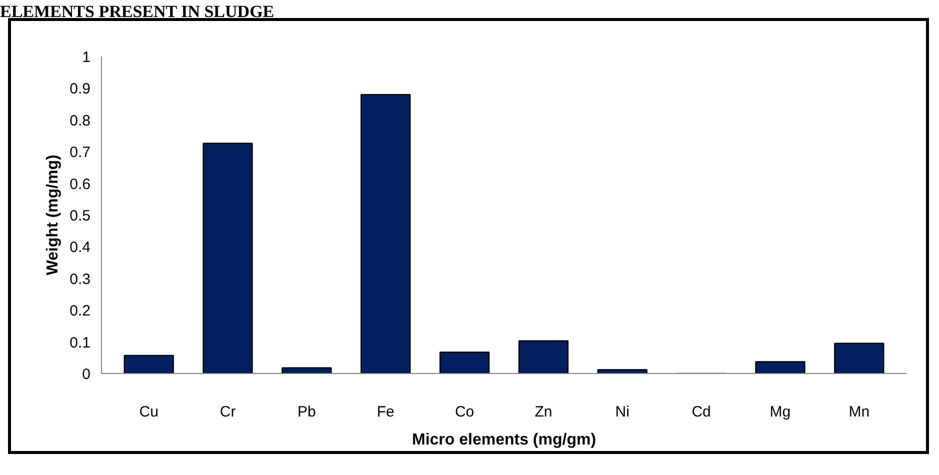 This screenshot has height=475, width=939. Describe the element at coordinates (307, 412) in the screenshot. I see `x-tick-label: Pb` at that location.